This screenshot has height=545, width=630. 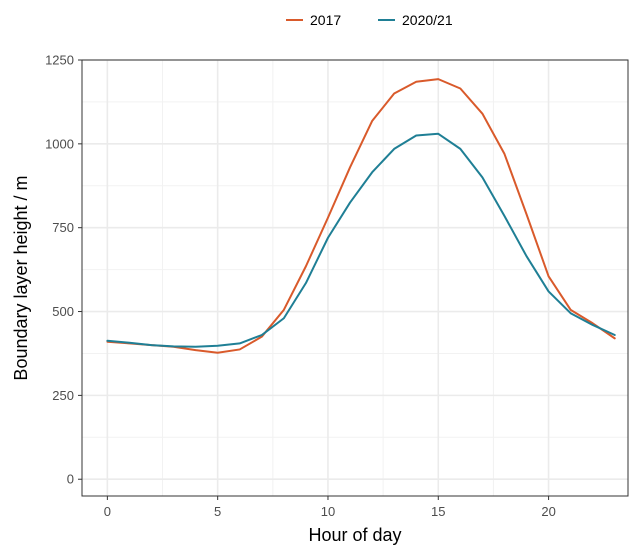 I want to click on y-axis-title: Boundary layer height / m, so click(x=21, y=277).